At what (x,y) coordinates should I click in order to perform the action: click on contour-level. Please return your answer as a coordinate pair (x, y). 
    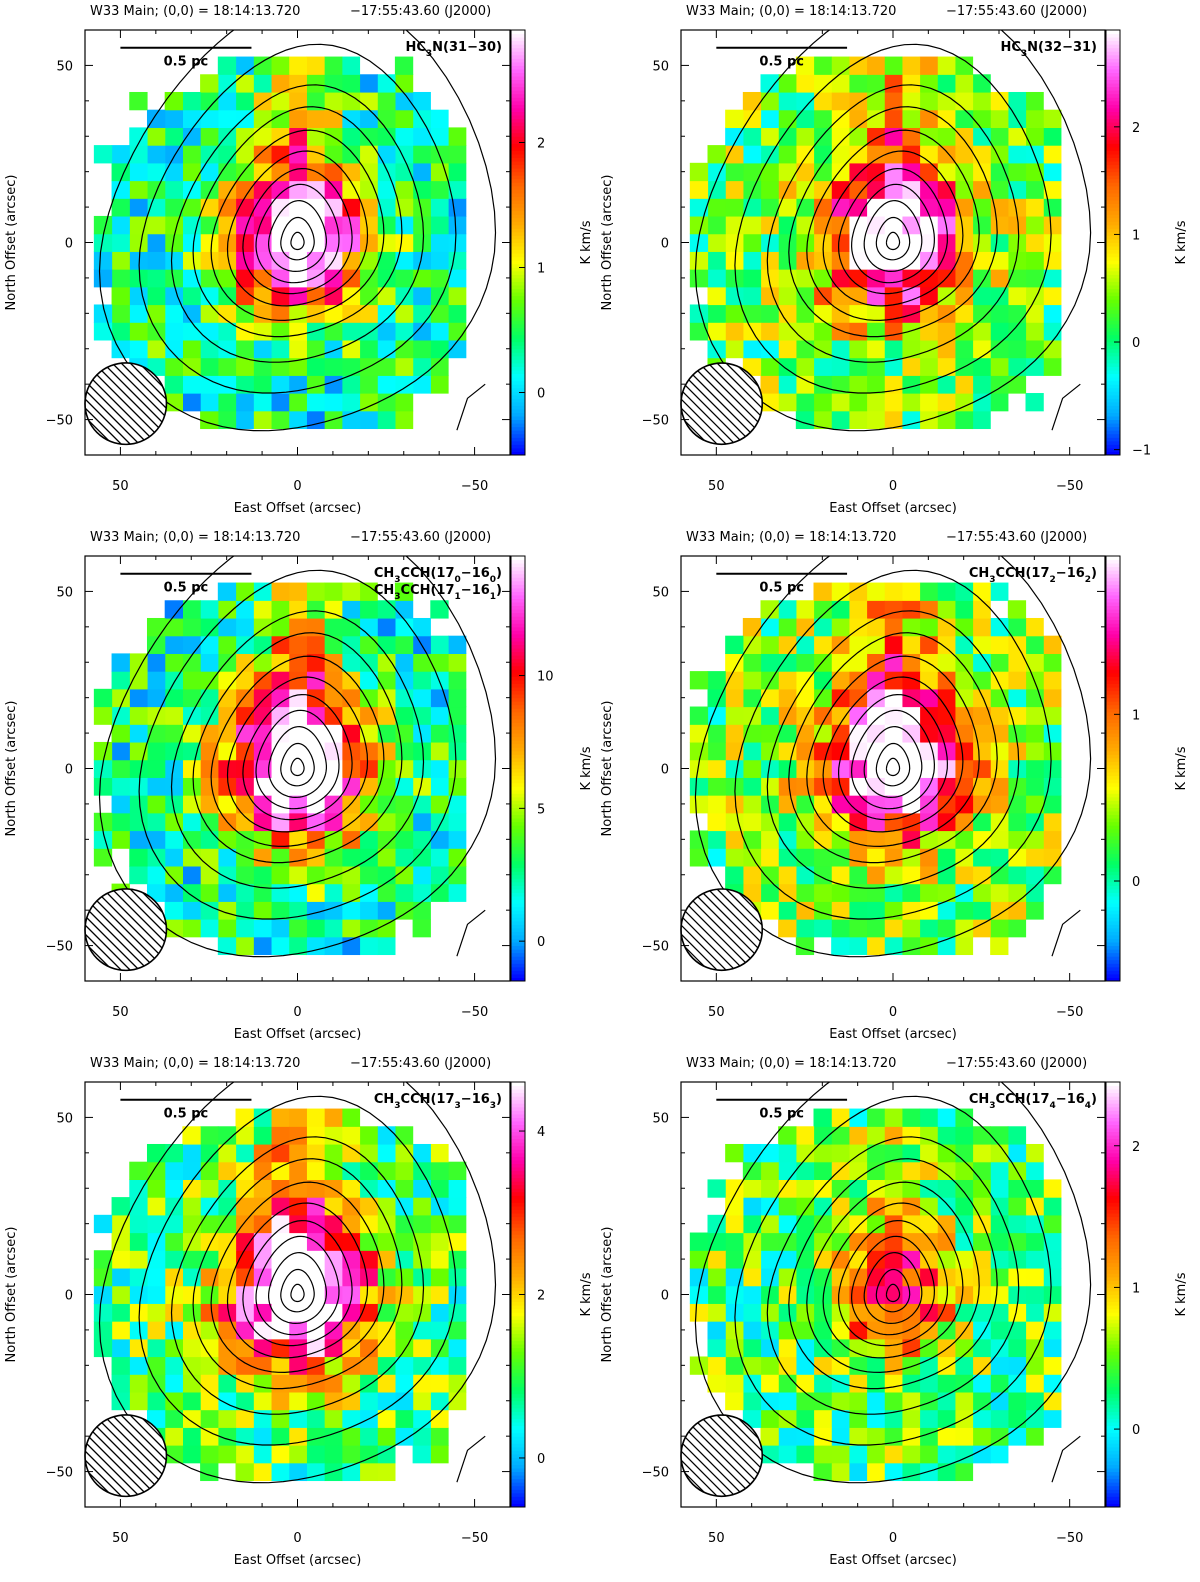
    Looking at the image, I should click on (297, 764).